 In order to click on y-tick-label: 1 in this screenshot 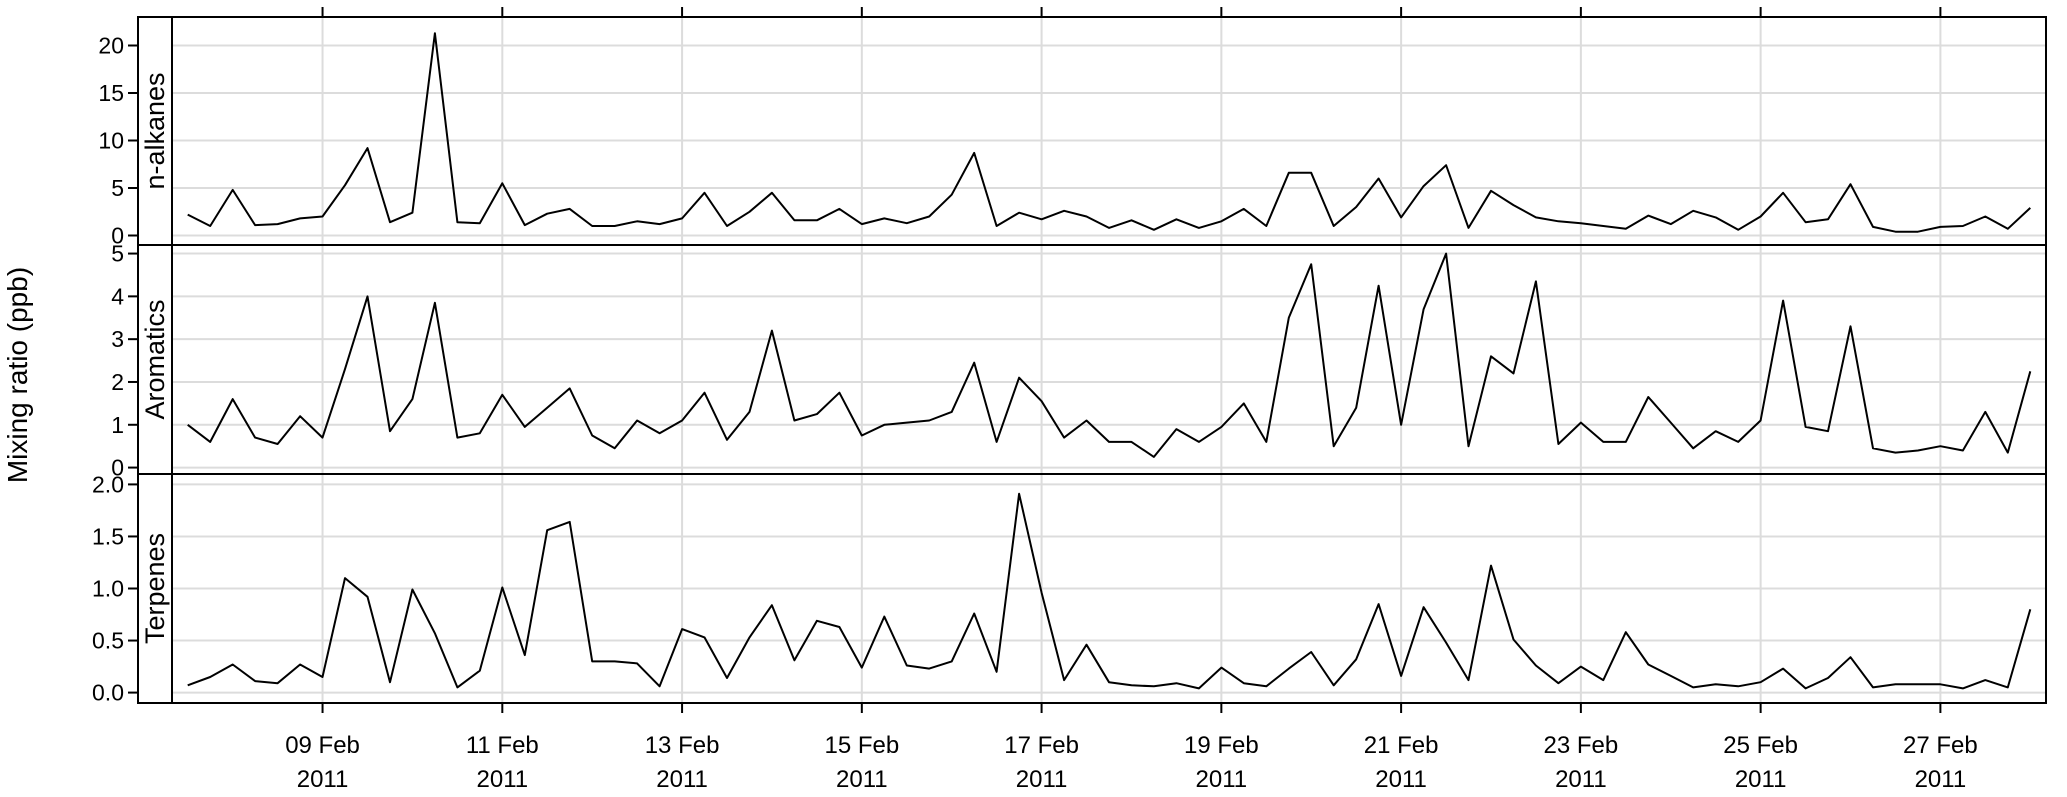, I will do `click(117, 425)`.